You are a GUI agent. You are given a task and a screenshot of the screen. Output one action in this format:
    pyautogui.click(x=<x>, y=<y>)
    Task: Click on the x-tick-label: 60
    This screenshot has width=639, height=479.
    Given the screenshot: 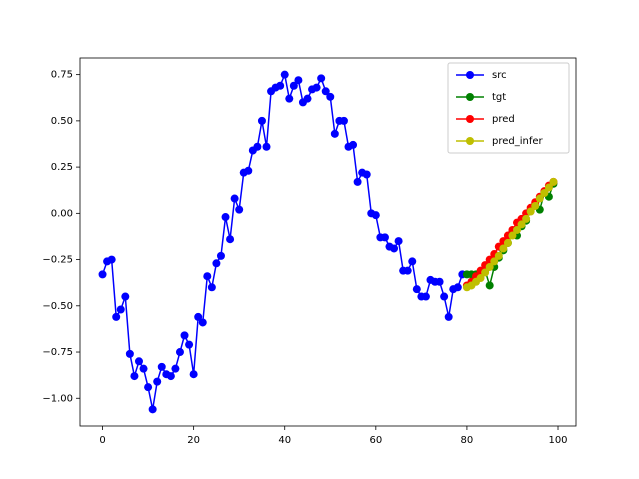 What is the action you would take?
    pyautogui.click(x=375, y=440)
    